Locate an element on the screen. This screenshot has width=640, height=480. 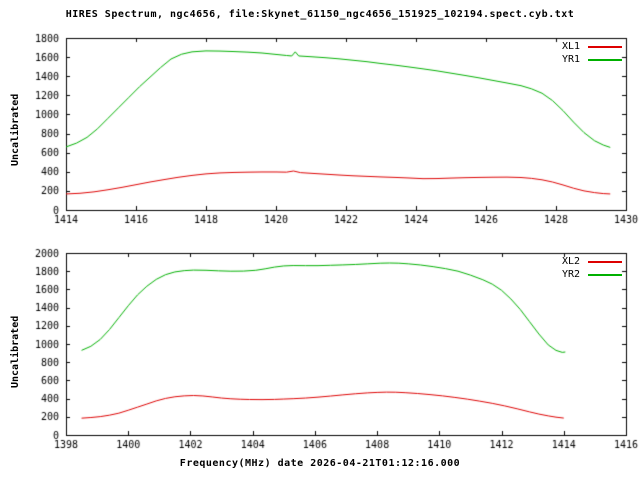
legend-line-yr1 is located at coordinates (605, 59).